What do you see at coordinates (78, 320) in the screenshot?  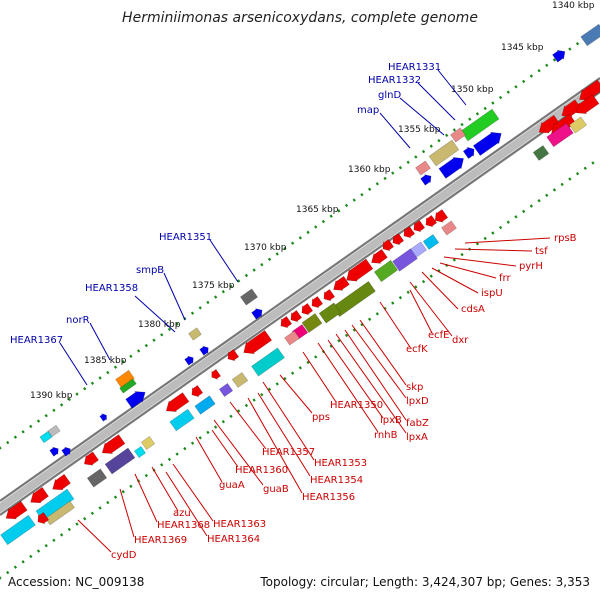 I see `forward-gene-label: norR` at bounding box center [78, 320].